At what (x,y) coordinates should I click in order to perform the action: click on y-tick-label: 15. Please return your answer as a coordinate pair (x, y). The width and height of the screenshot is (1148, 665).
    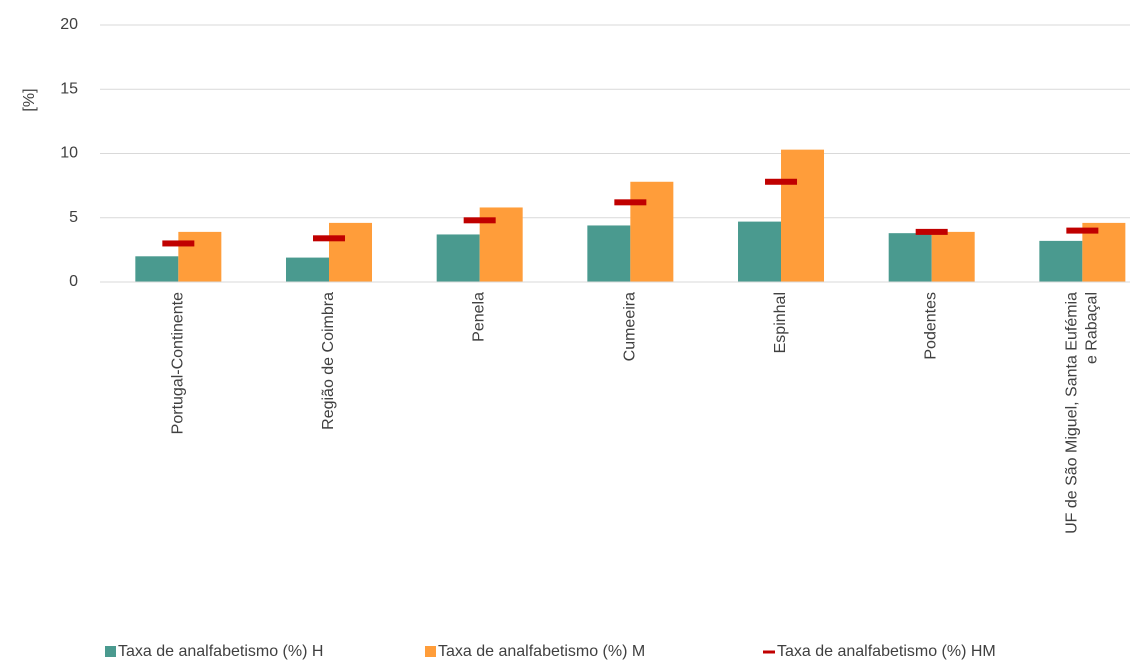
    Looking at the image, I should click on (69, 88).